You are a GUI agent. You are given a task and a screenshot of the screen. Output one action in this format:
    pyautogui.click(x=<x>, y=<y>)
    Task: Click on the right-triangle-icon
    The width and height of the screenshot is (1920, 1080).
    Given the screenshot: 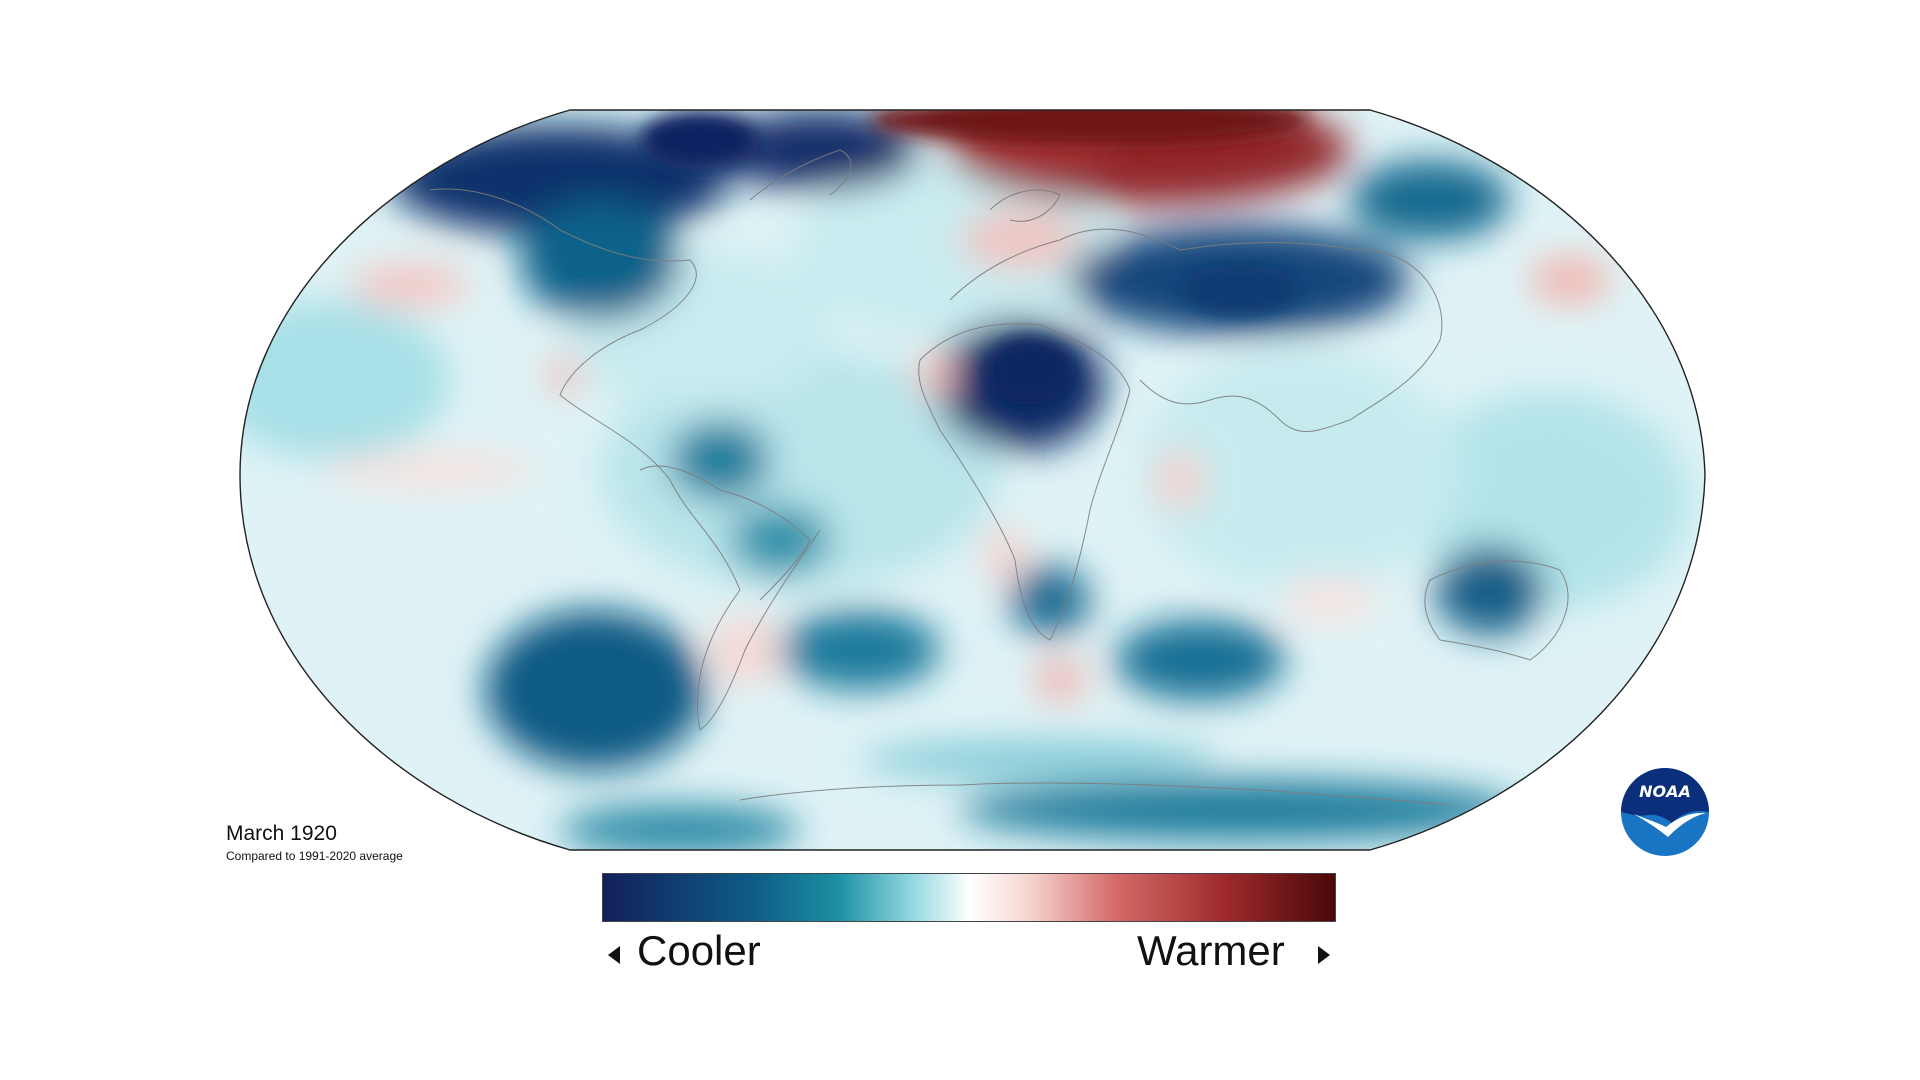 What is the action you would take?
    pyautogui.click(x=1324, y=955)
    